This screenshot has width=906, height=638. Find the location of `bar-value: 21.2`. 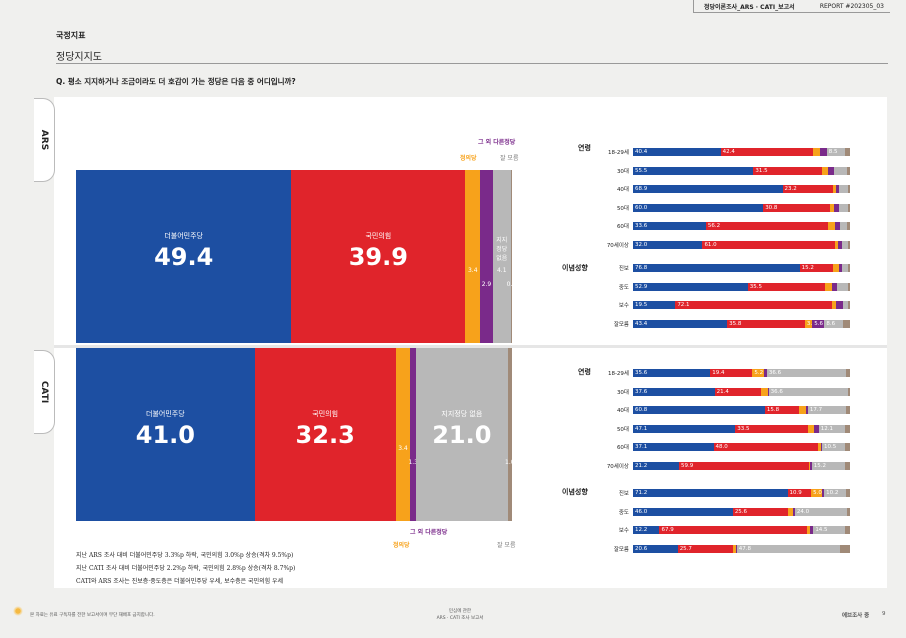

bar-value: 21.2 is located at coordinates (641, 466).